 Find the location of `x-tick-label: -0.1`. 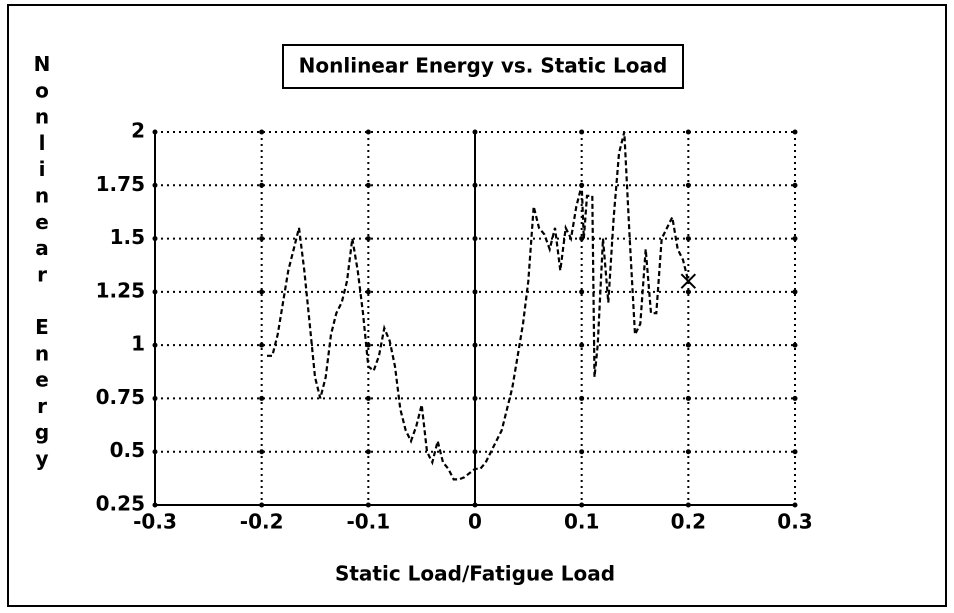

x-tick-label: -0.1 is located at coordinates (368, 522).